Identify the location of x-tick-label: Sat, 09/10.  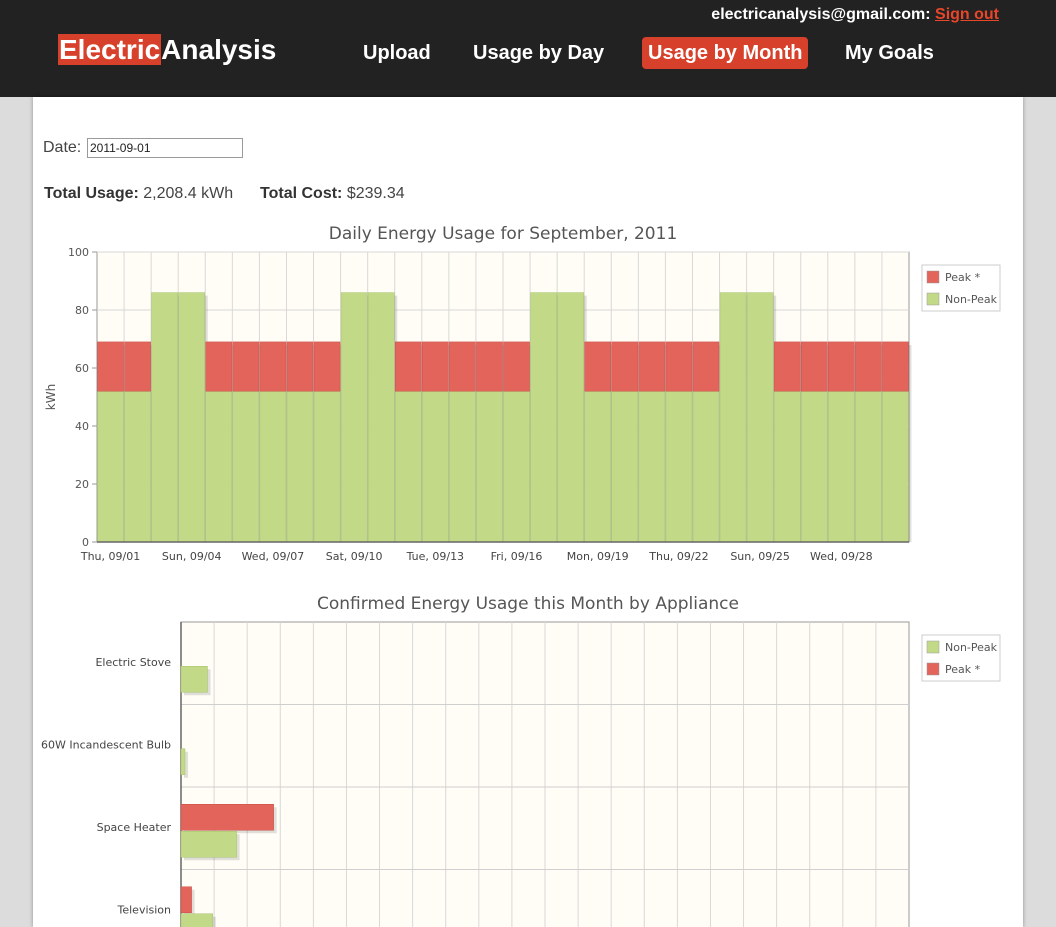
(354, 556).